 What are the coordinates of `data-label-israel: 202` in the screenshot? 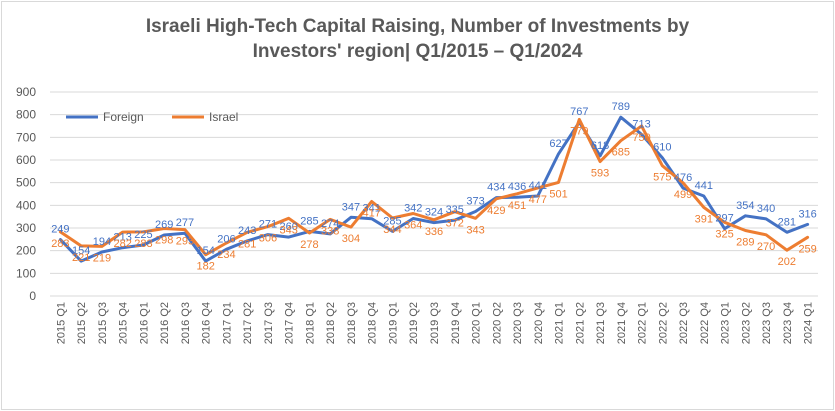 It's located at (787, 262).